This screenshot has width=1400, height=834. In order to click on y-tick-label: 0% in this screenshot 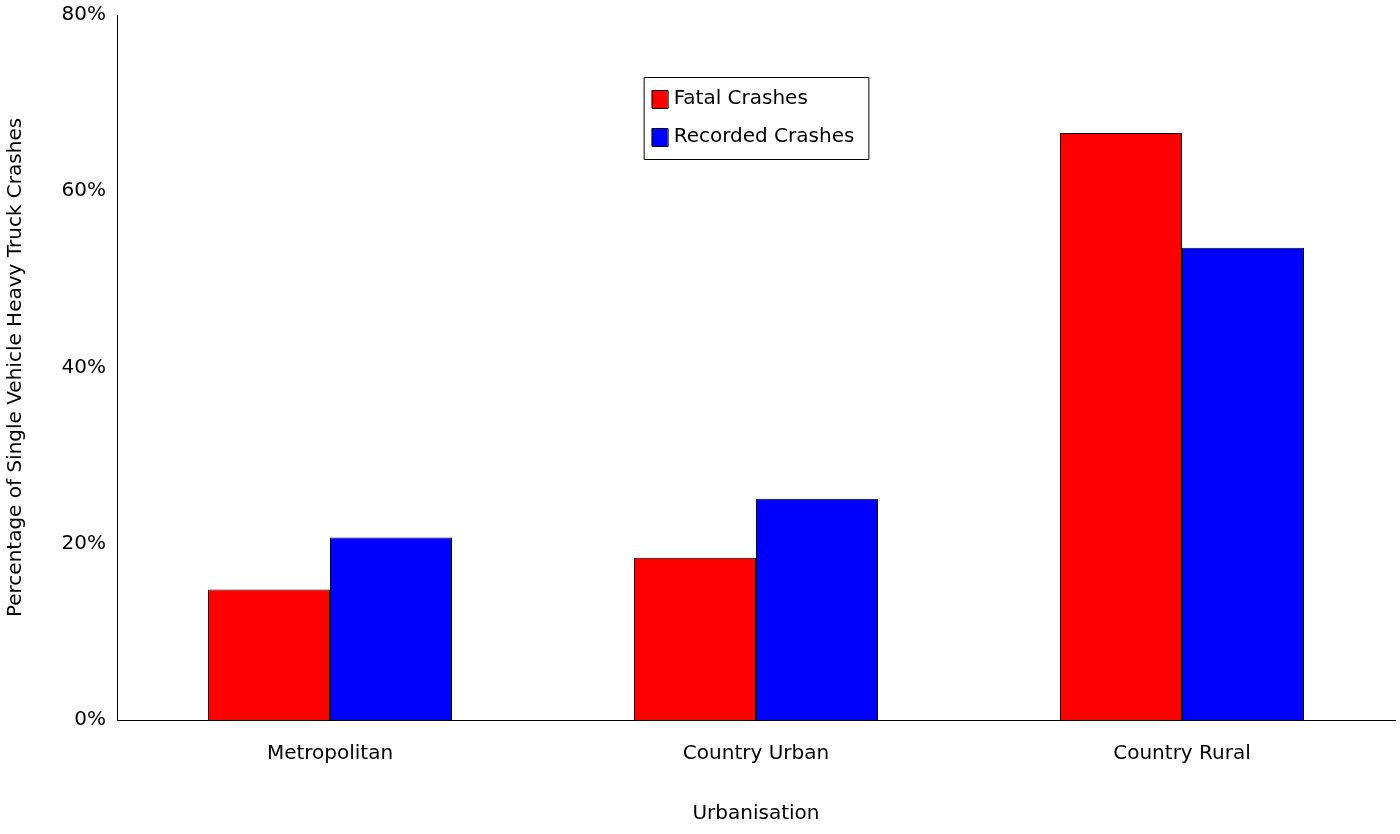, I will do `click(90, 718)`.